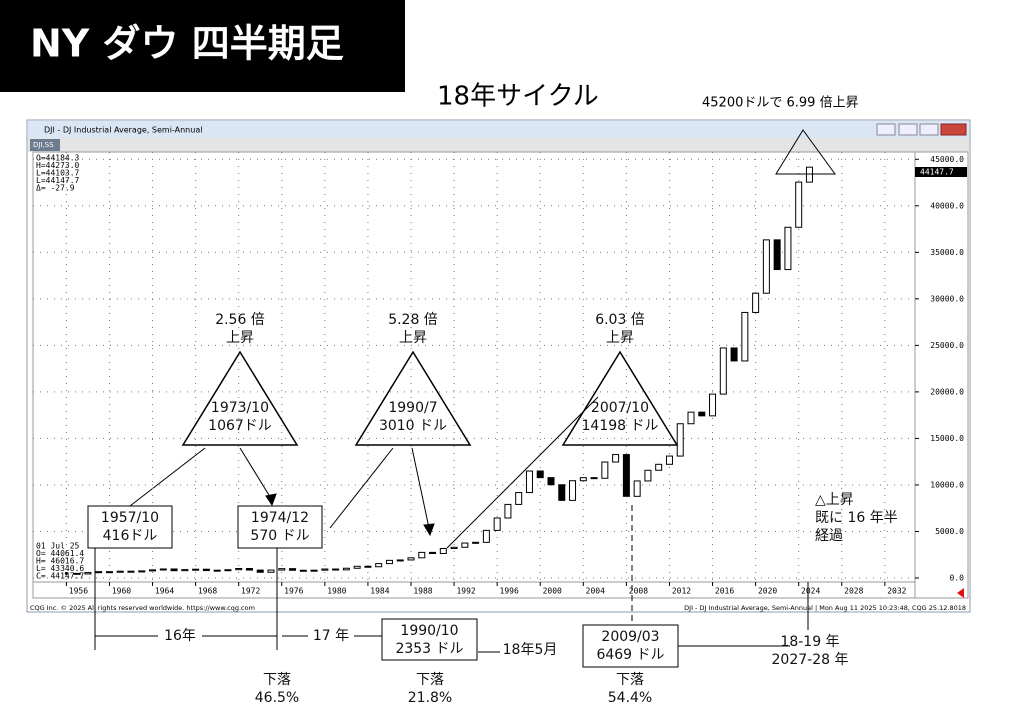  Describe the element at coordinates (250, 591) in the screenshot. I see `x-tick-label: 1972` at that location.